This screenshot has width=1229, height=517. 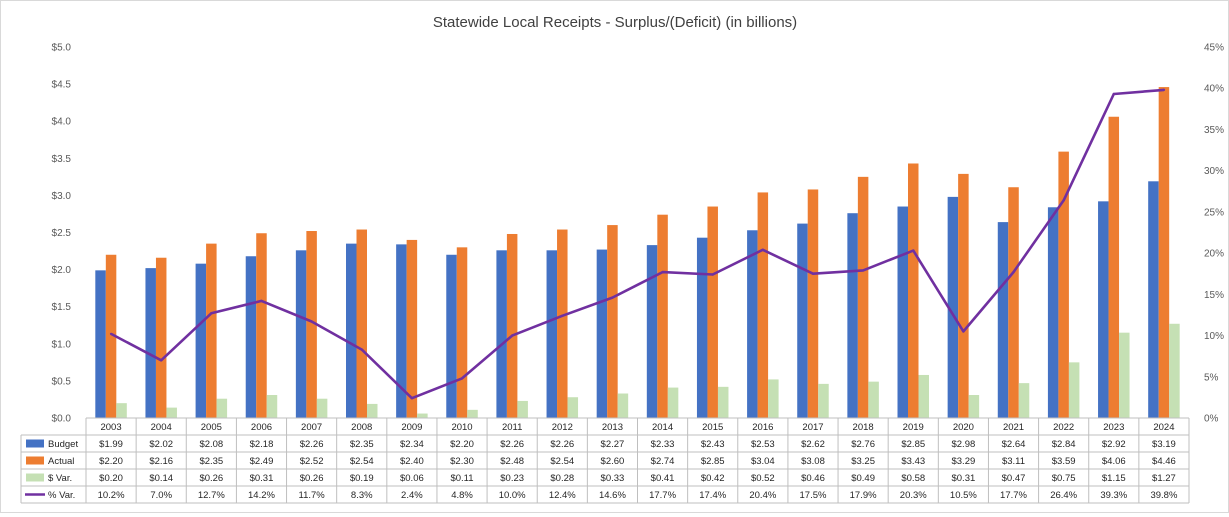 I want to click on bar-var-2011, so click(x=522, y=409).